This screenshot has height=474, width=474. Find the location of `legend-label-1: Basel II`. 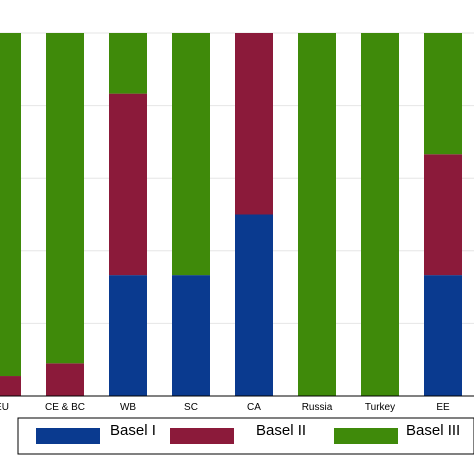

legend-label-1: Basel II is located at coordinates (281, 430).